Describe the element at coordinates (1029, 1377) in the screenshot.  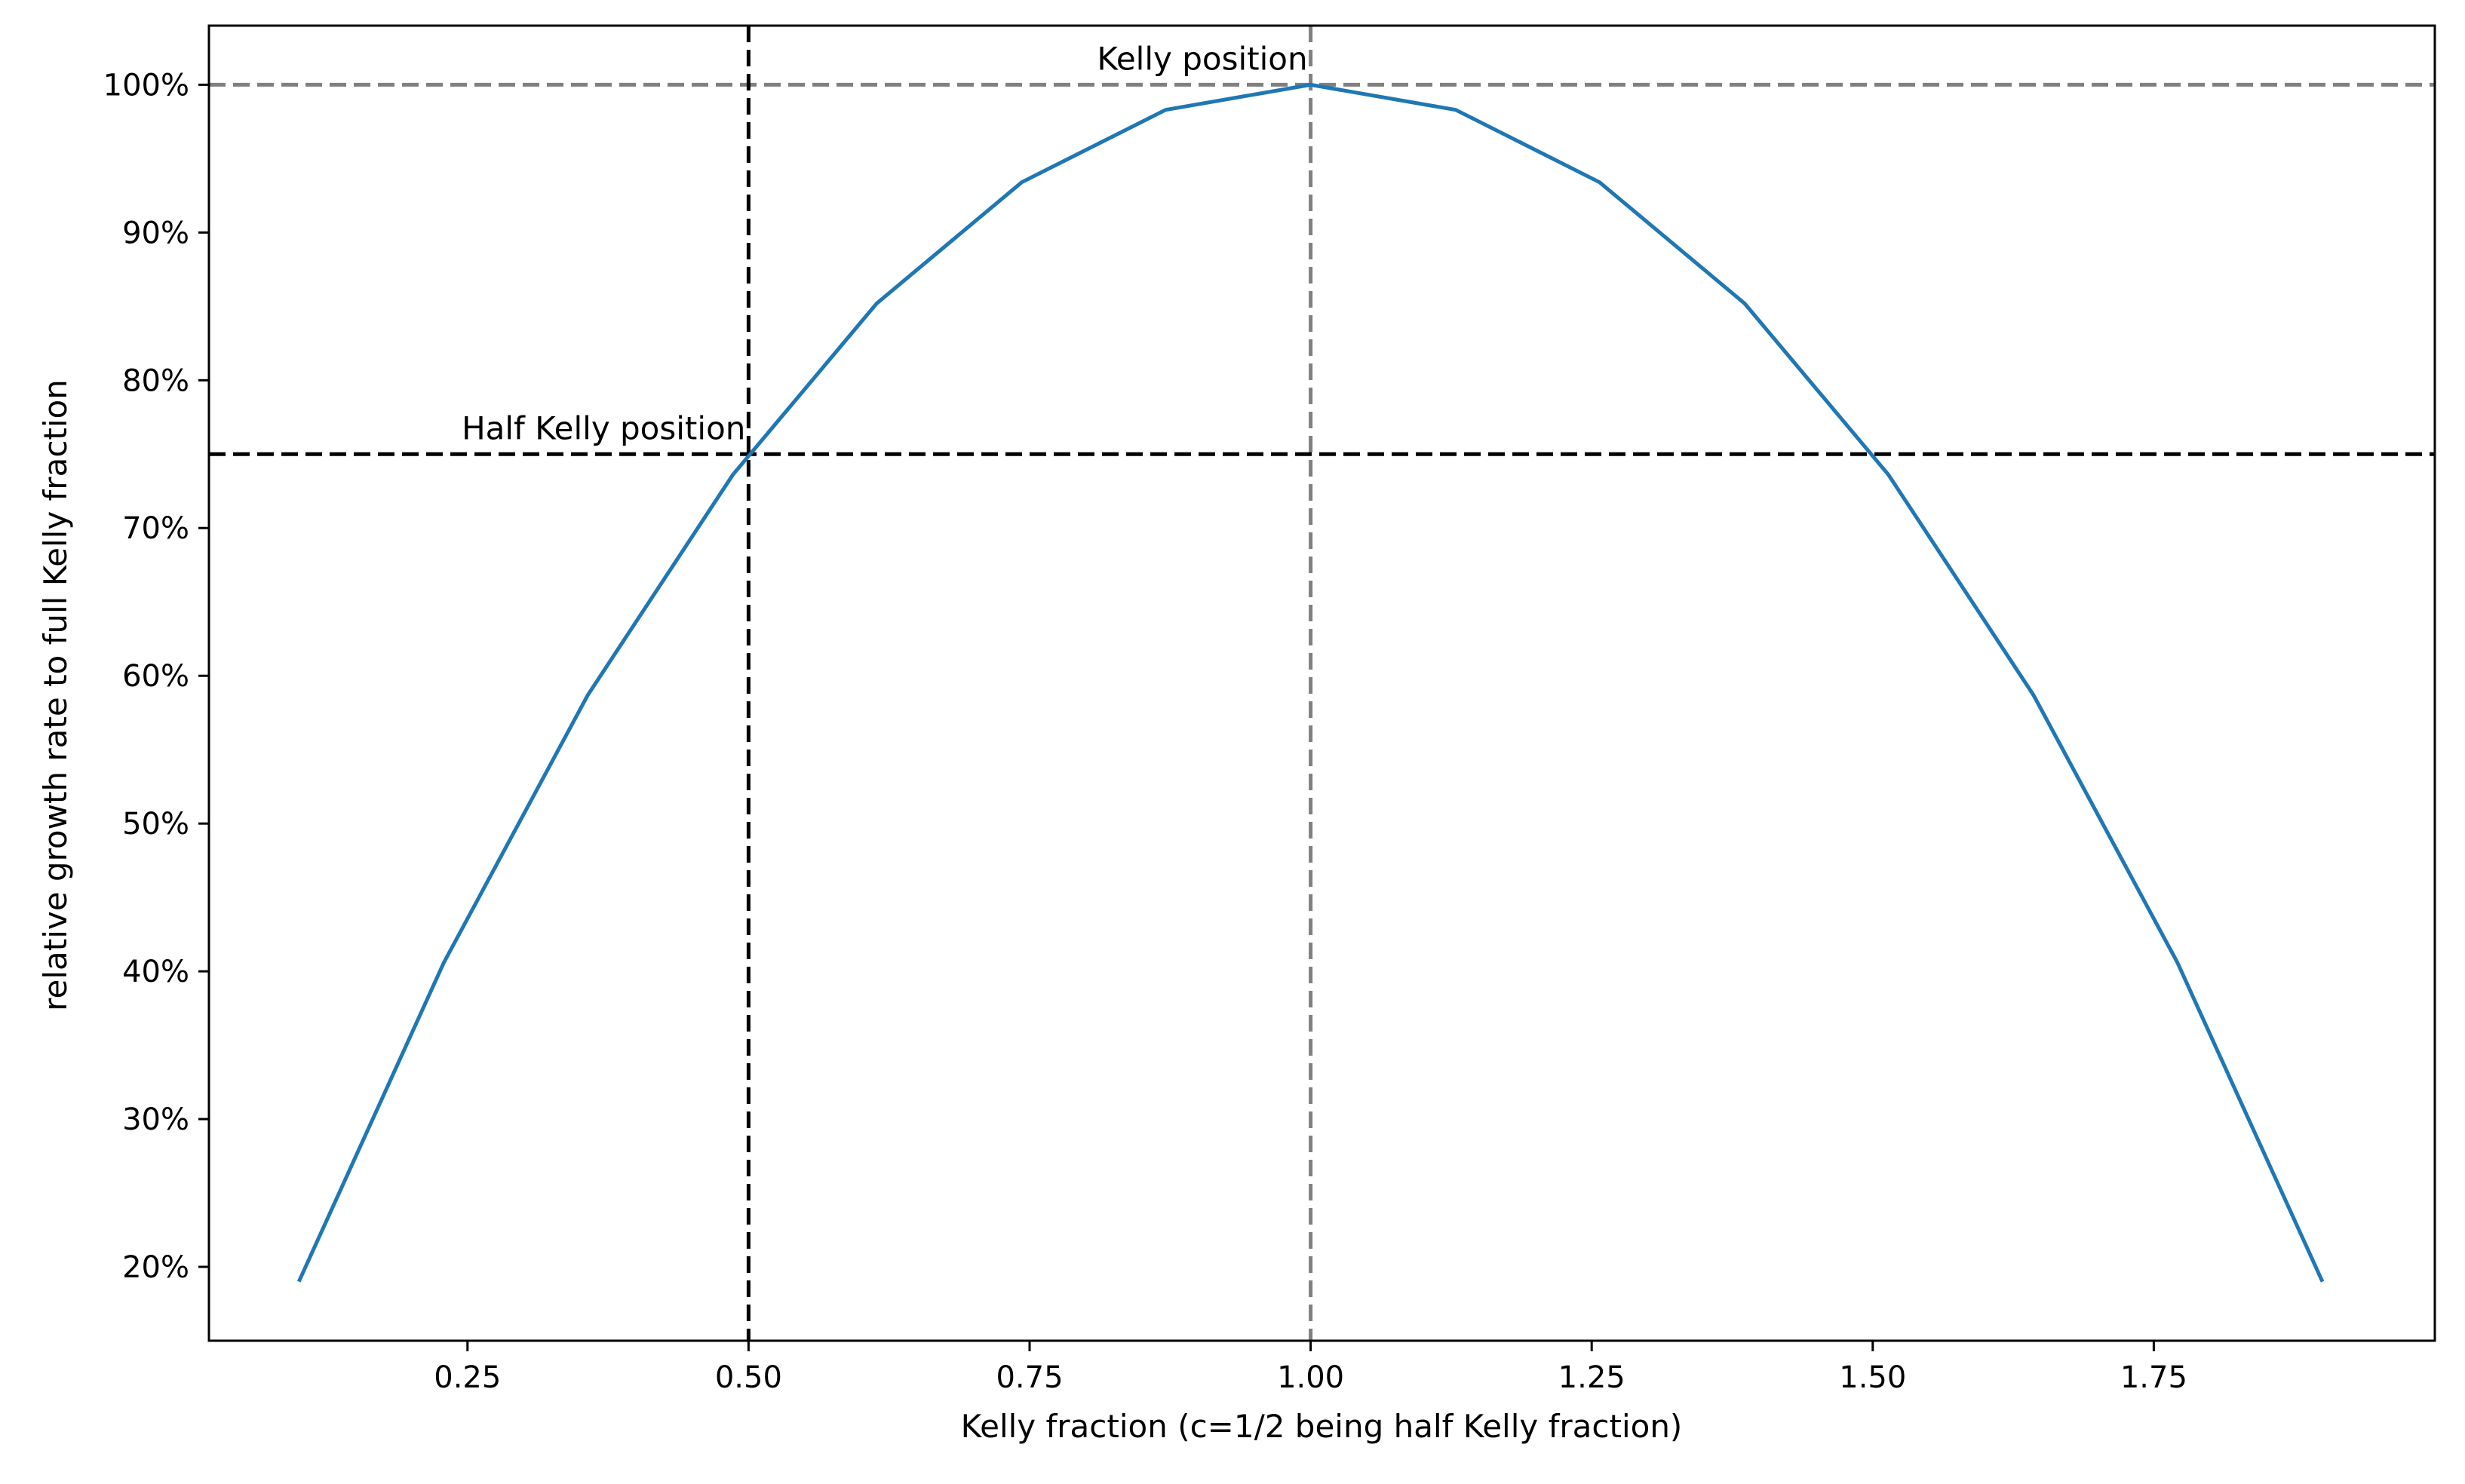
I see `x-tick-label-2: 0.75` at that location.